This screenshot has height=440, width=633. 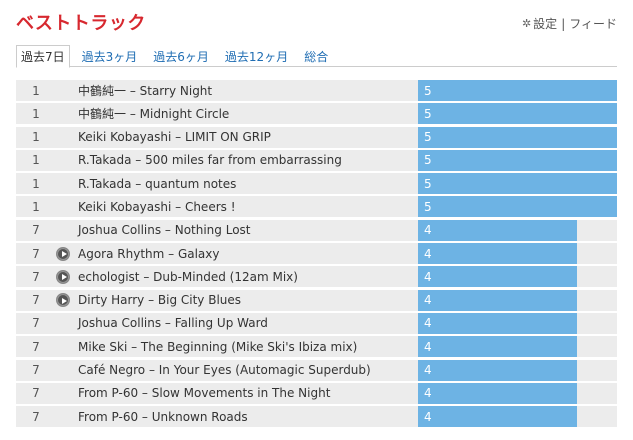 What do you see at coordinates (173, 323) in the screenshot?
I see `track-title: Joshua Collins – Falling Up Ward` at bounding box center [173, 323].